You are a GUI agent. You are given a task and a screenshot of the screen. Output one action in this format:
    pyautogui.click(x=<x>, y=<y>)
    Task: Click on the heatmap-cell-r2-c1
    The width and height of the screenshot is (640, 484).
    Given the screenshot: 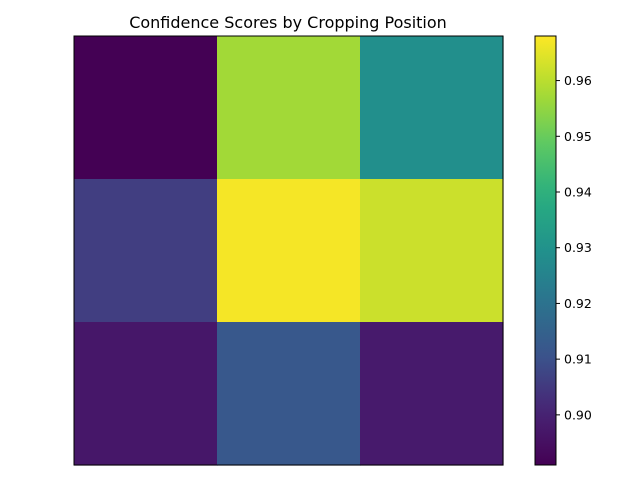 What is the action you would take?
    pyautogui.click(x=289, y=394)
    